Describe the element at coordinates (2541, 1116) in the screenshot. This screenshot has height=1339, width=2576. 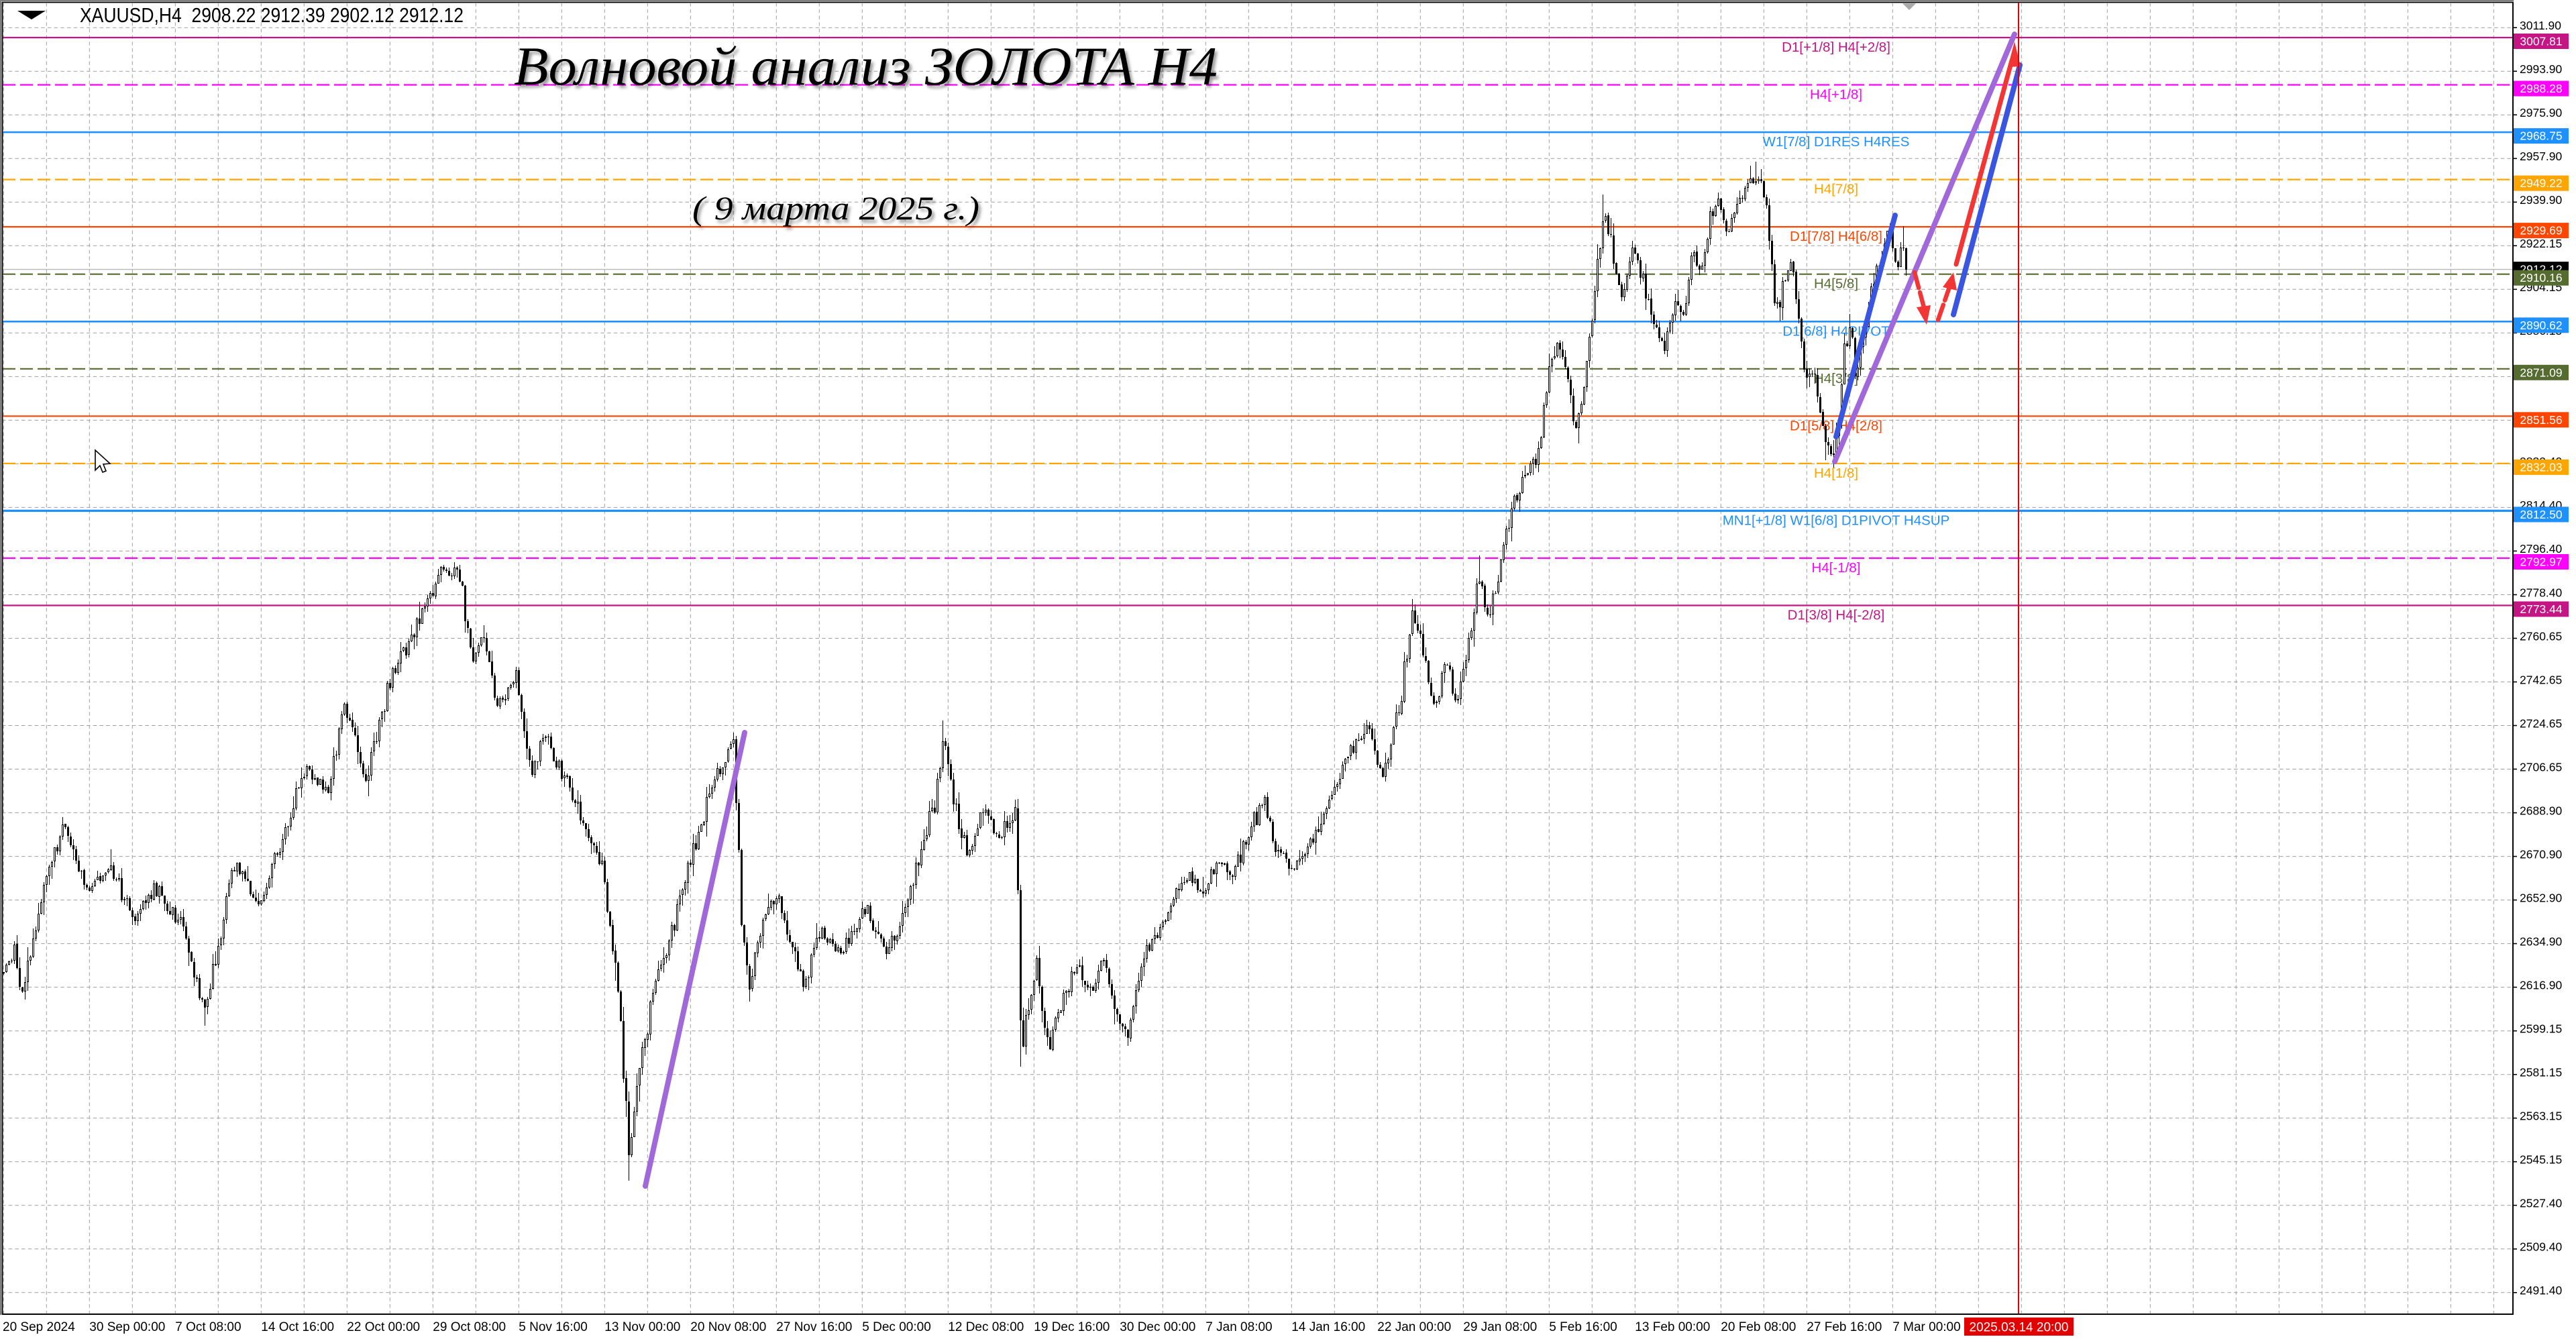
I see `svg-text: 2563.15` at that location.